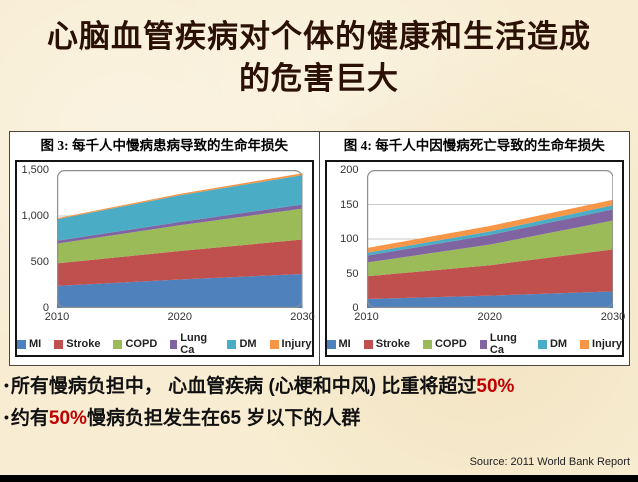 This screenshot has width=638, height=482. Describe the element at coordinates (319, 478) in the screenshot. I see `bottom-bar` at that location.